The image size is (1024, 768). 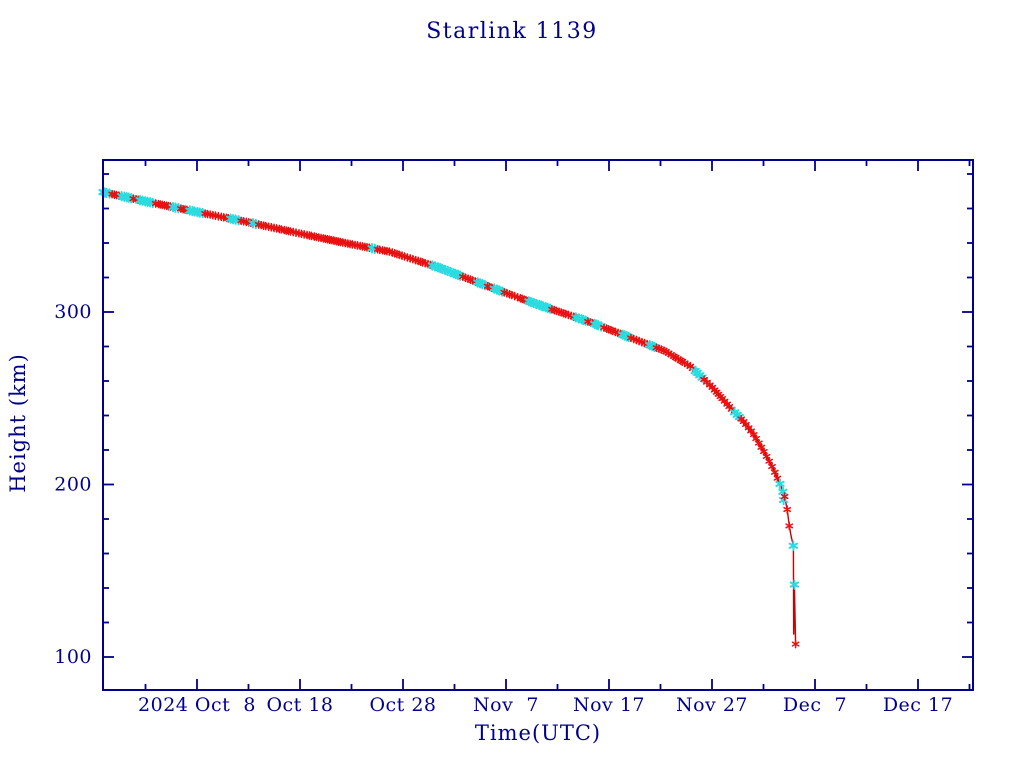 I want to click on x-tick-label: Oct 28, so click(x=402, y=705).